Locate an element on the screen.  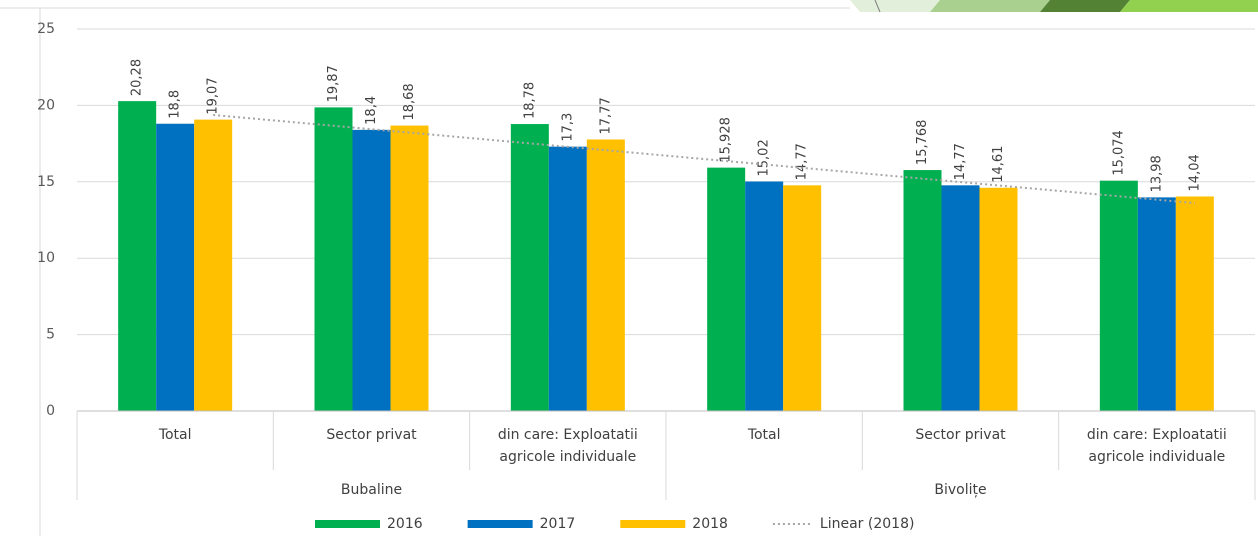
group-label: Bubaline is located at coordinates (371, 490).